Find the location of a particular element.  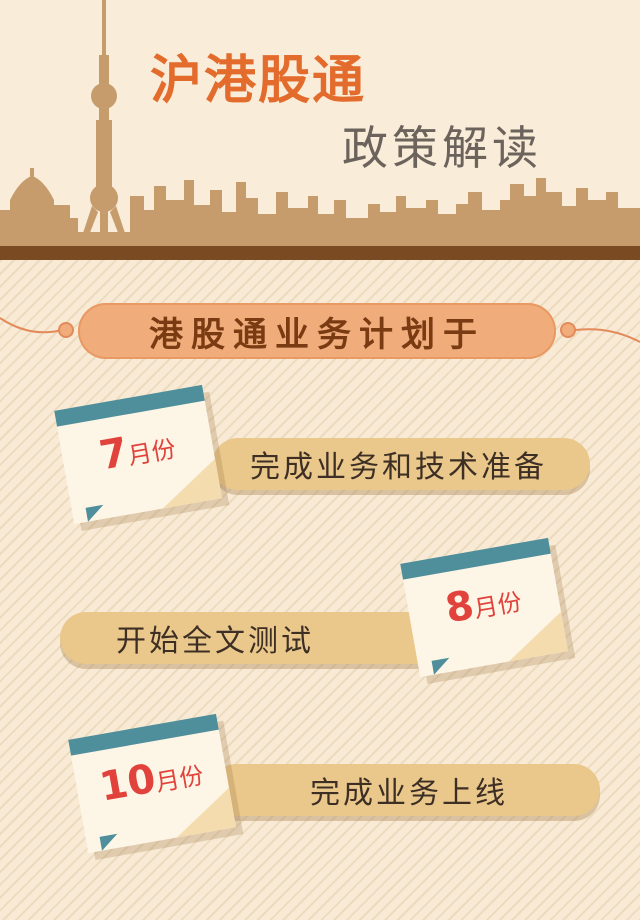

month-number: 8 is located at coordinates (459, 607).